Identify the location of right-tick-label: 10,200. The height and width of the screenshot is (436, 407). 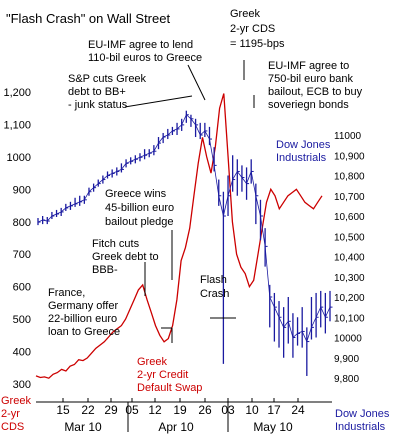
(349, 298).